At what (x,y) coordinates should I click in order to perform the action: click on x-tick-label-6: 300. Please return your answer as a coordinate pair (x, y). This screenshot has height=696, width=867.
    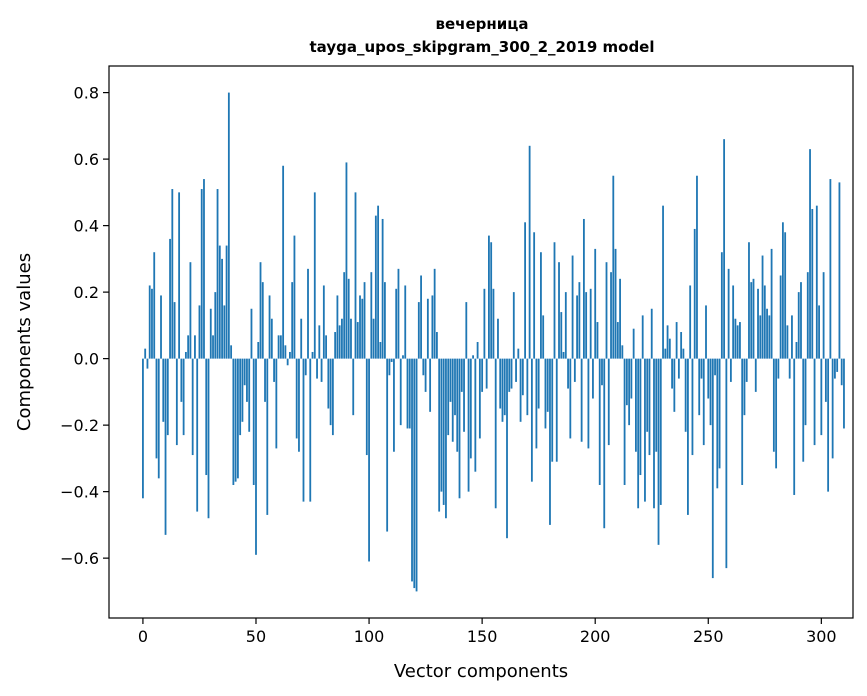
    Looking at the image, I should click on (821, 636).